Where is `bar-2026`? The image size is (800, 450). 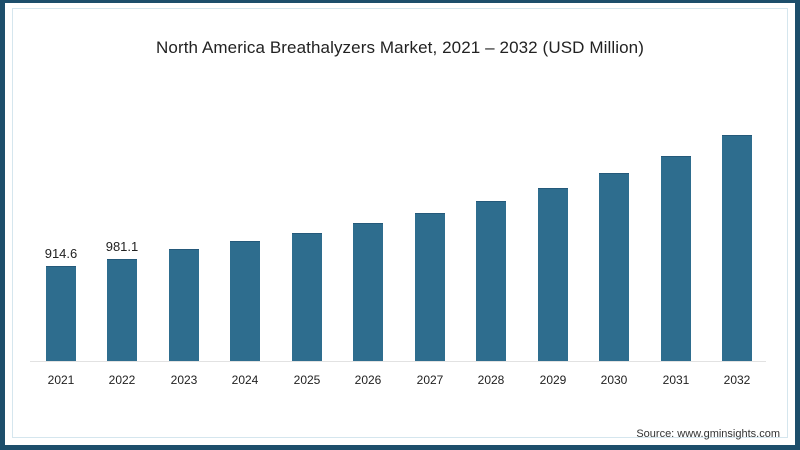
bar-2026 is located at coordinates (368, 292).